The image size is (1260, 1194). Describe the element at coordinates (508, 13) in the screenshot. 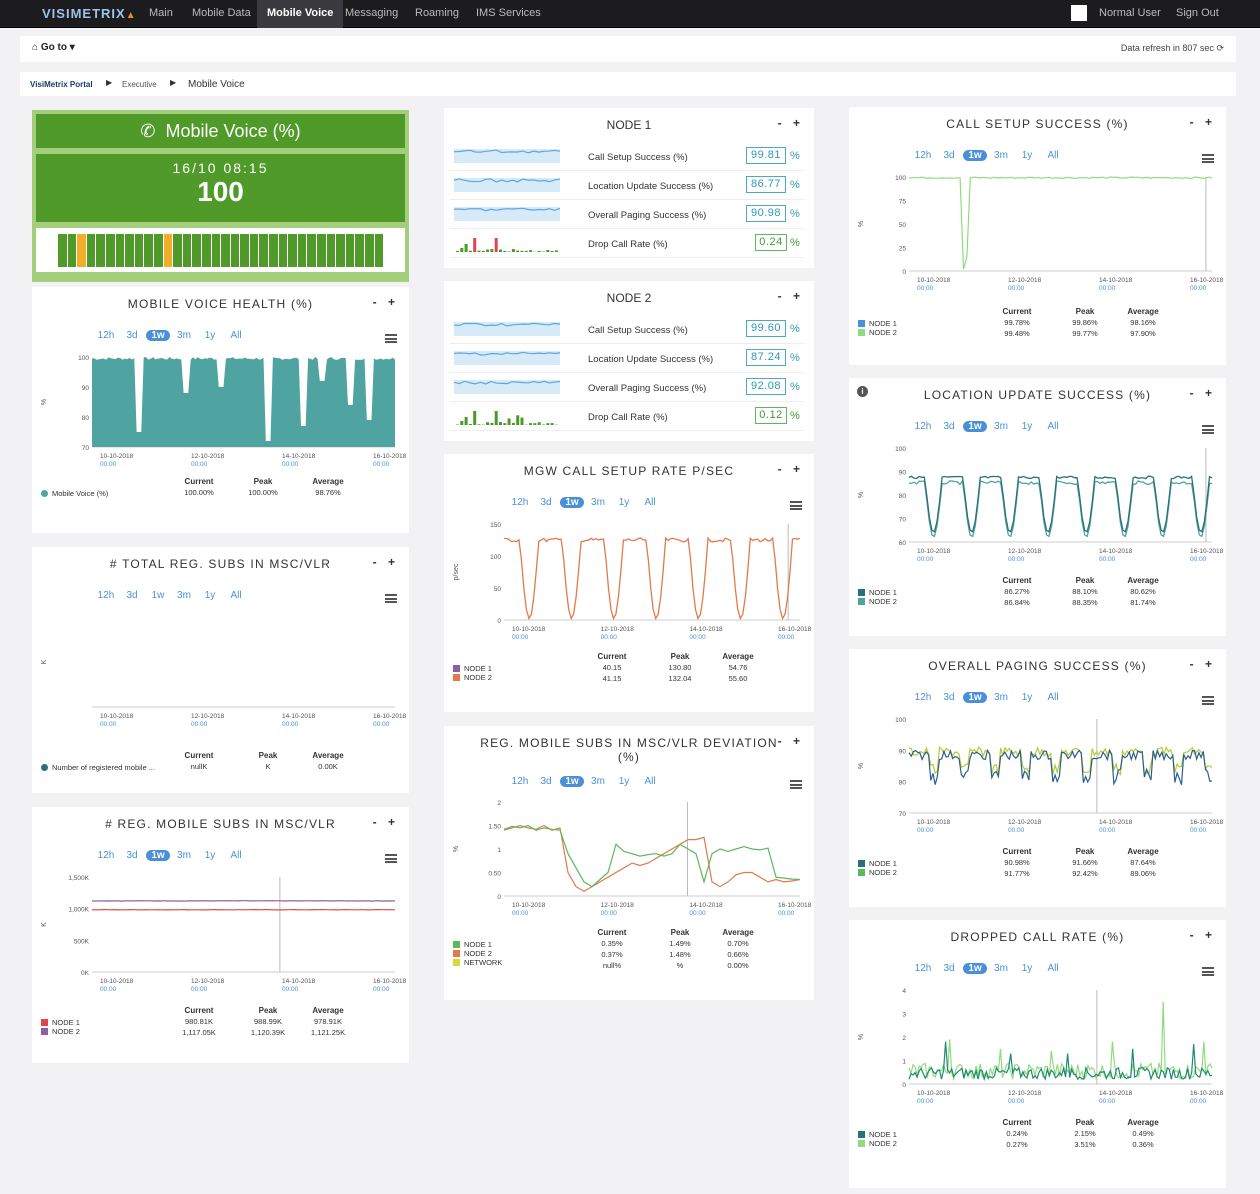

I see `nav-ims-services: IMS Services` at that location.